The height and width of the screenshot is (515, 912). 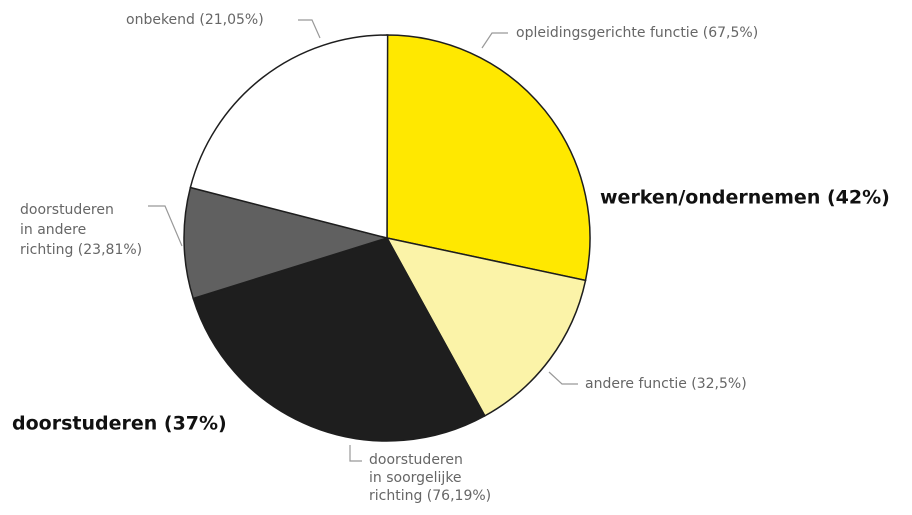 What do you see at coordinates (745, 198) in the screenshot?
I see `group-label: werken/ondernemen (42%)` at bounding box center [745, 198].